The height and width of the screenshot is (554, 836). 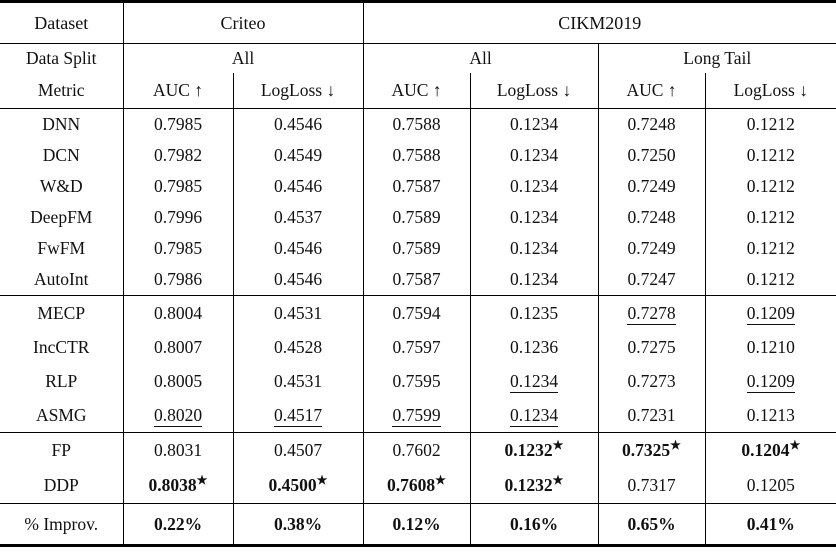 I want to click on underlined-value: 0.1234, so click(x=534, y=381).